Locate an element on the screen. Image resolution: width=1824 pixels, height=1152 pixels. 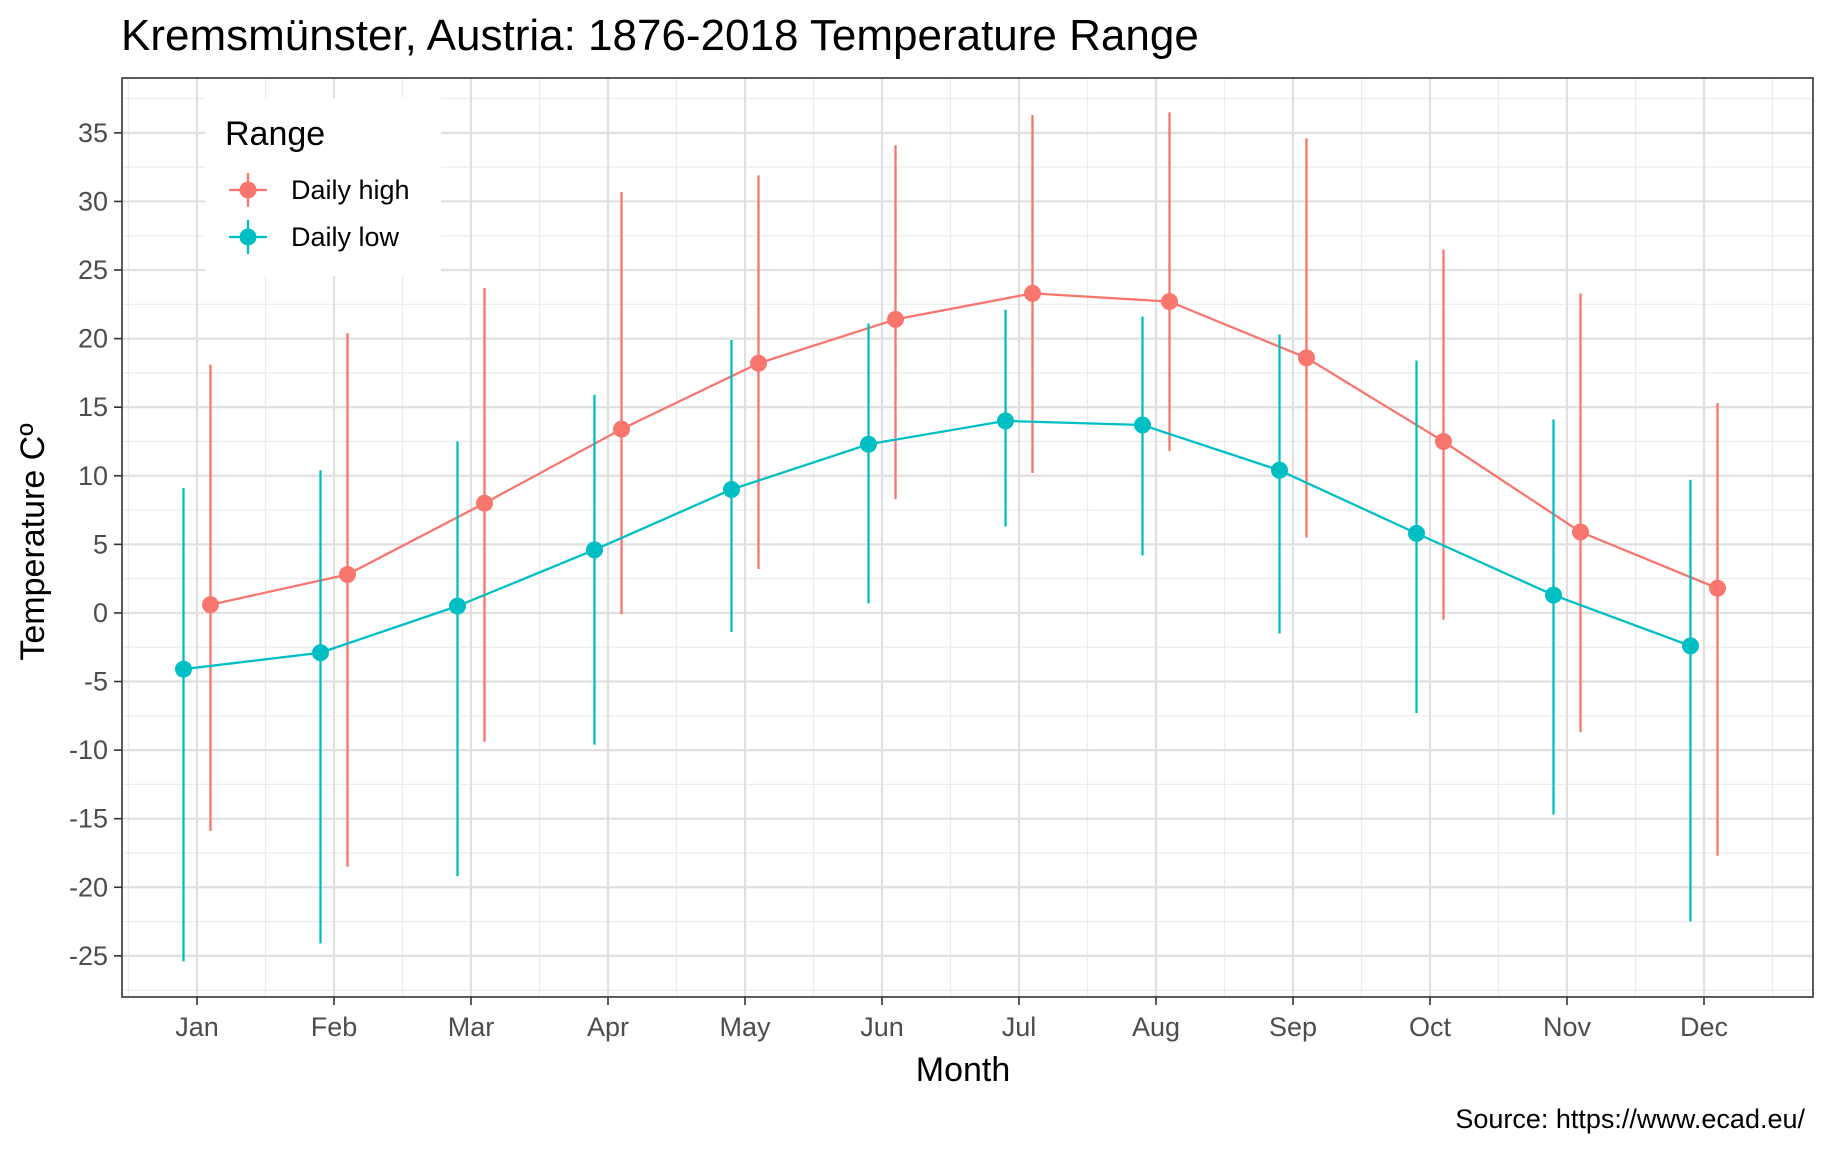
y-tick-label: 5 is located at coordinates (100, 544).